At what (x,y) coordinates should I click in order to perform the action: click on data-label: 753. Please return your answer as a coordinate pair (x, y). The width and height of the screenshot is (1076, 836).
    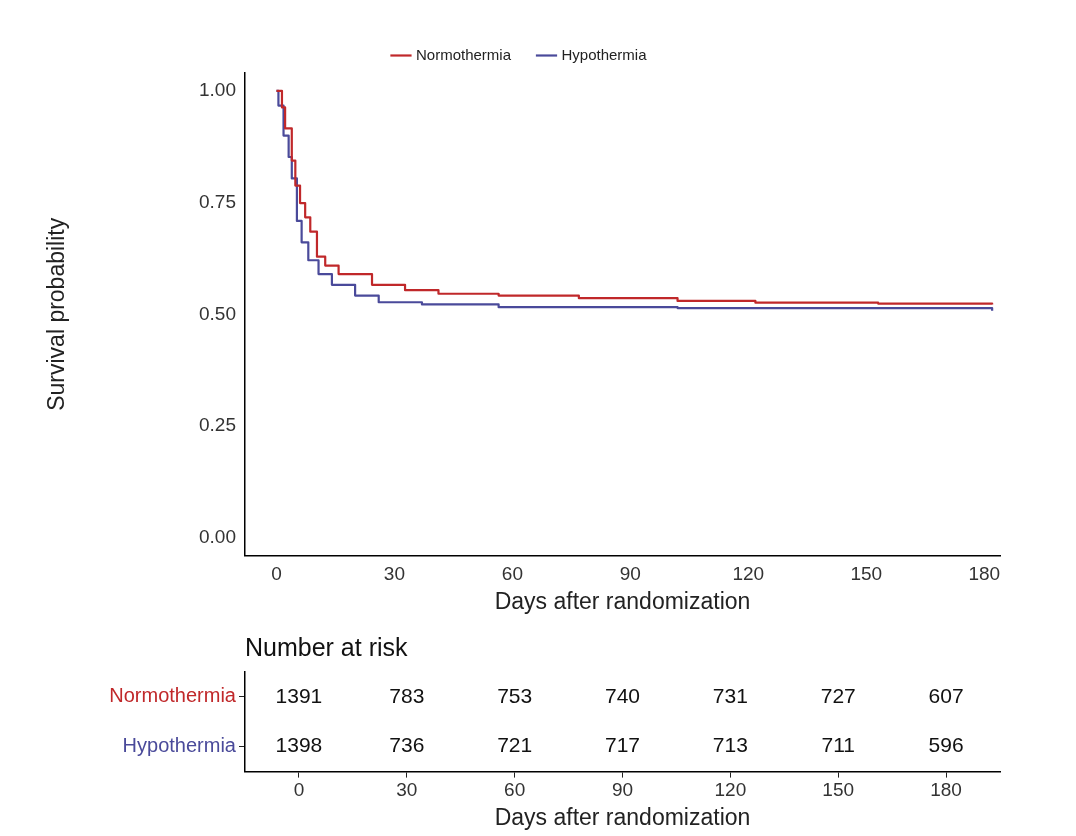
    Looking at the image, I should click on (515, 695).